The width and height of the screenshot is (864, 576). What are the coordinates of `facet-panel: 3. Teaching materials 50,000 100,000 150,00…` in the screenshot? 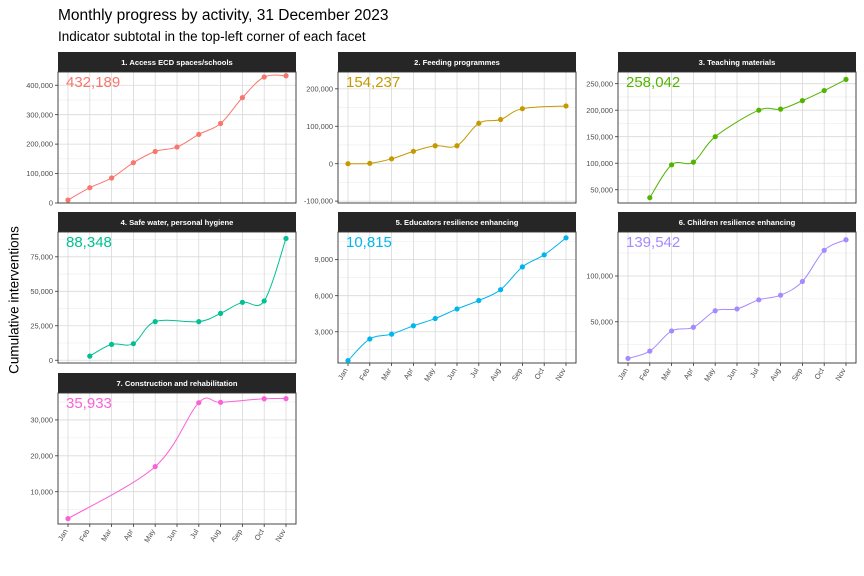 It's located at (721, 128).